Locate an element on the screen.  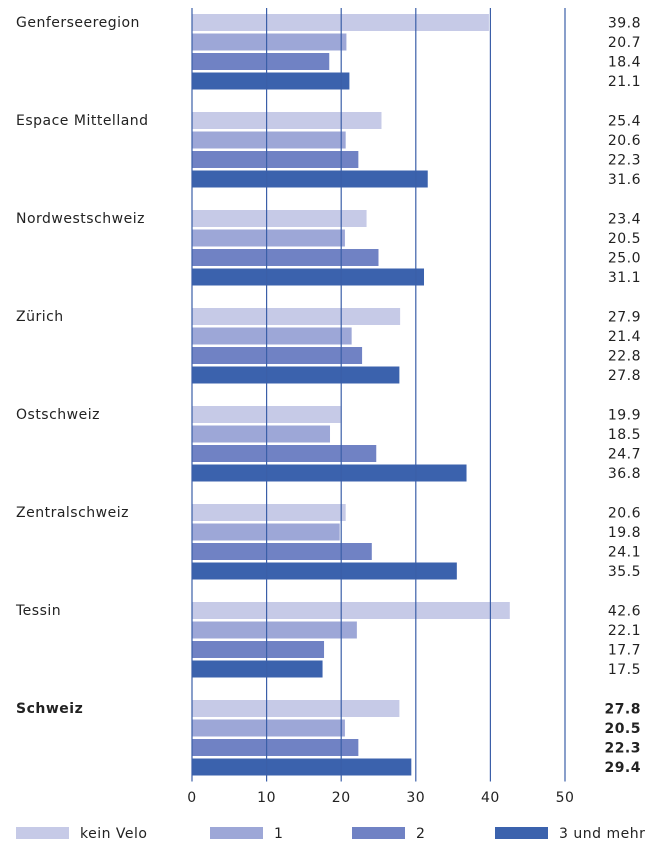
value-label: 31.1 is located at coordinates (624, 278).